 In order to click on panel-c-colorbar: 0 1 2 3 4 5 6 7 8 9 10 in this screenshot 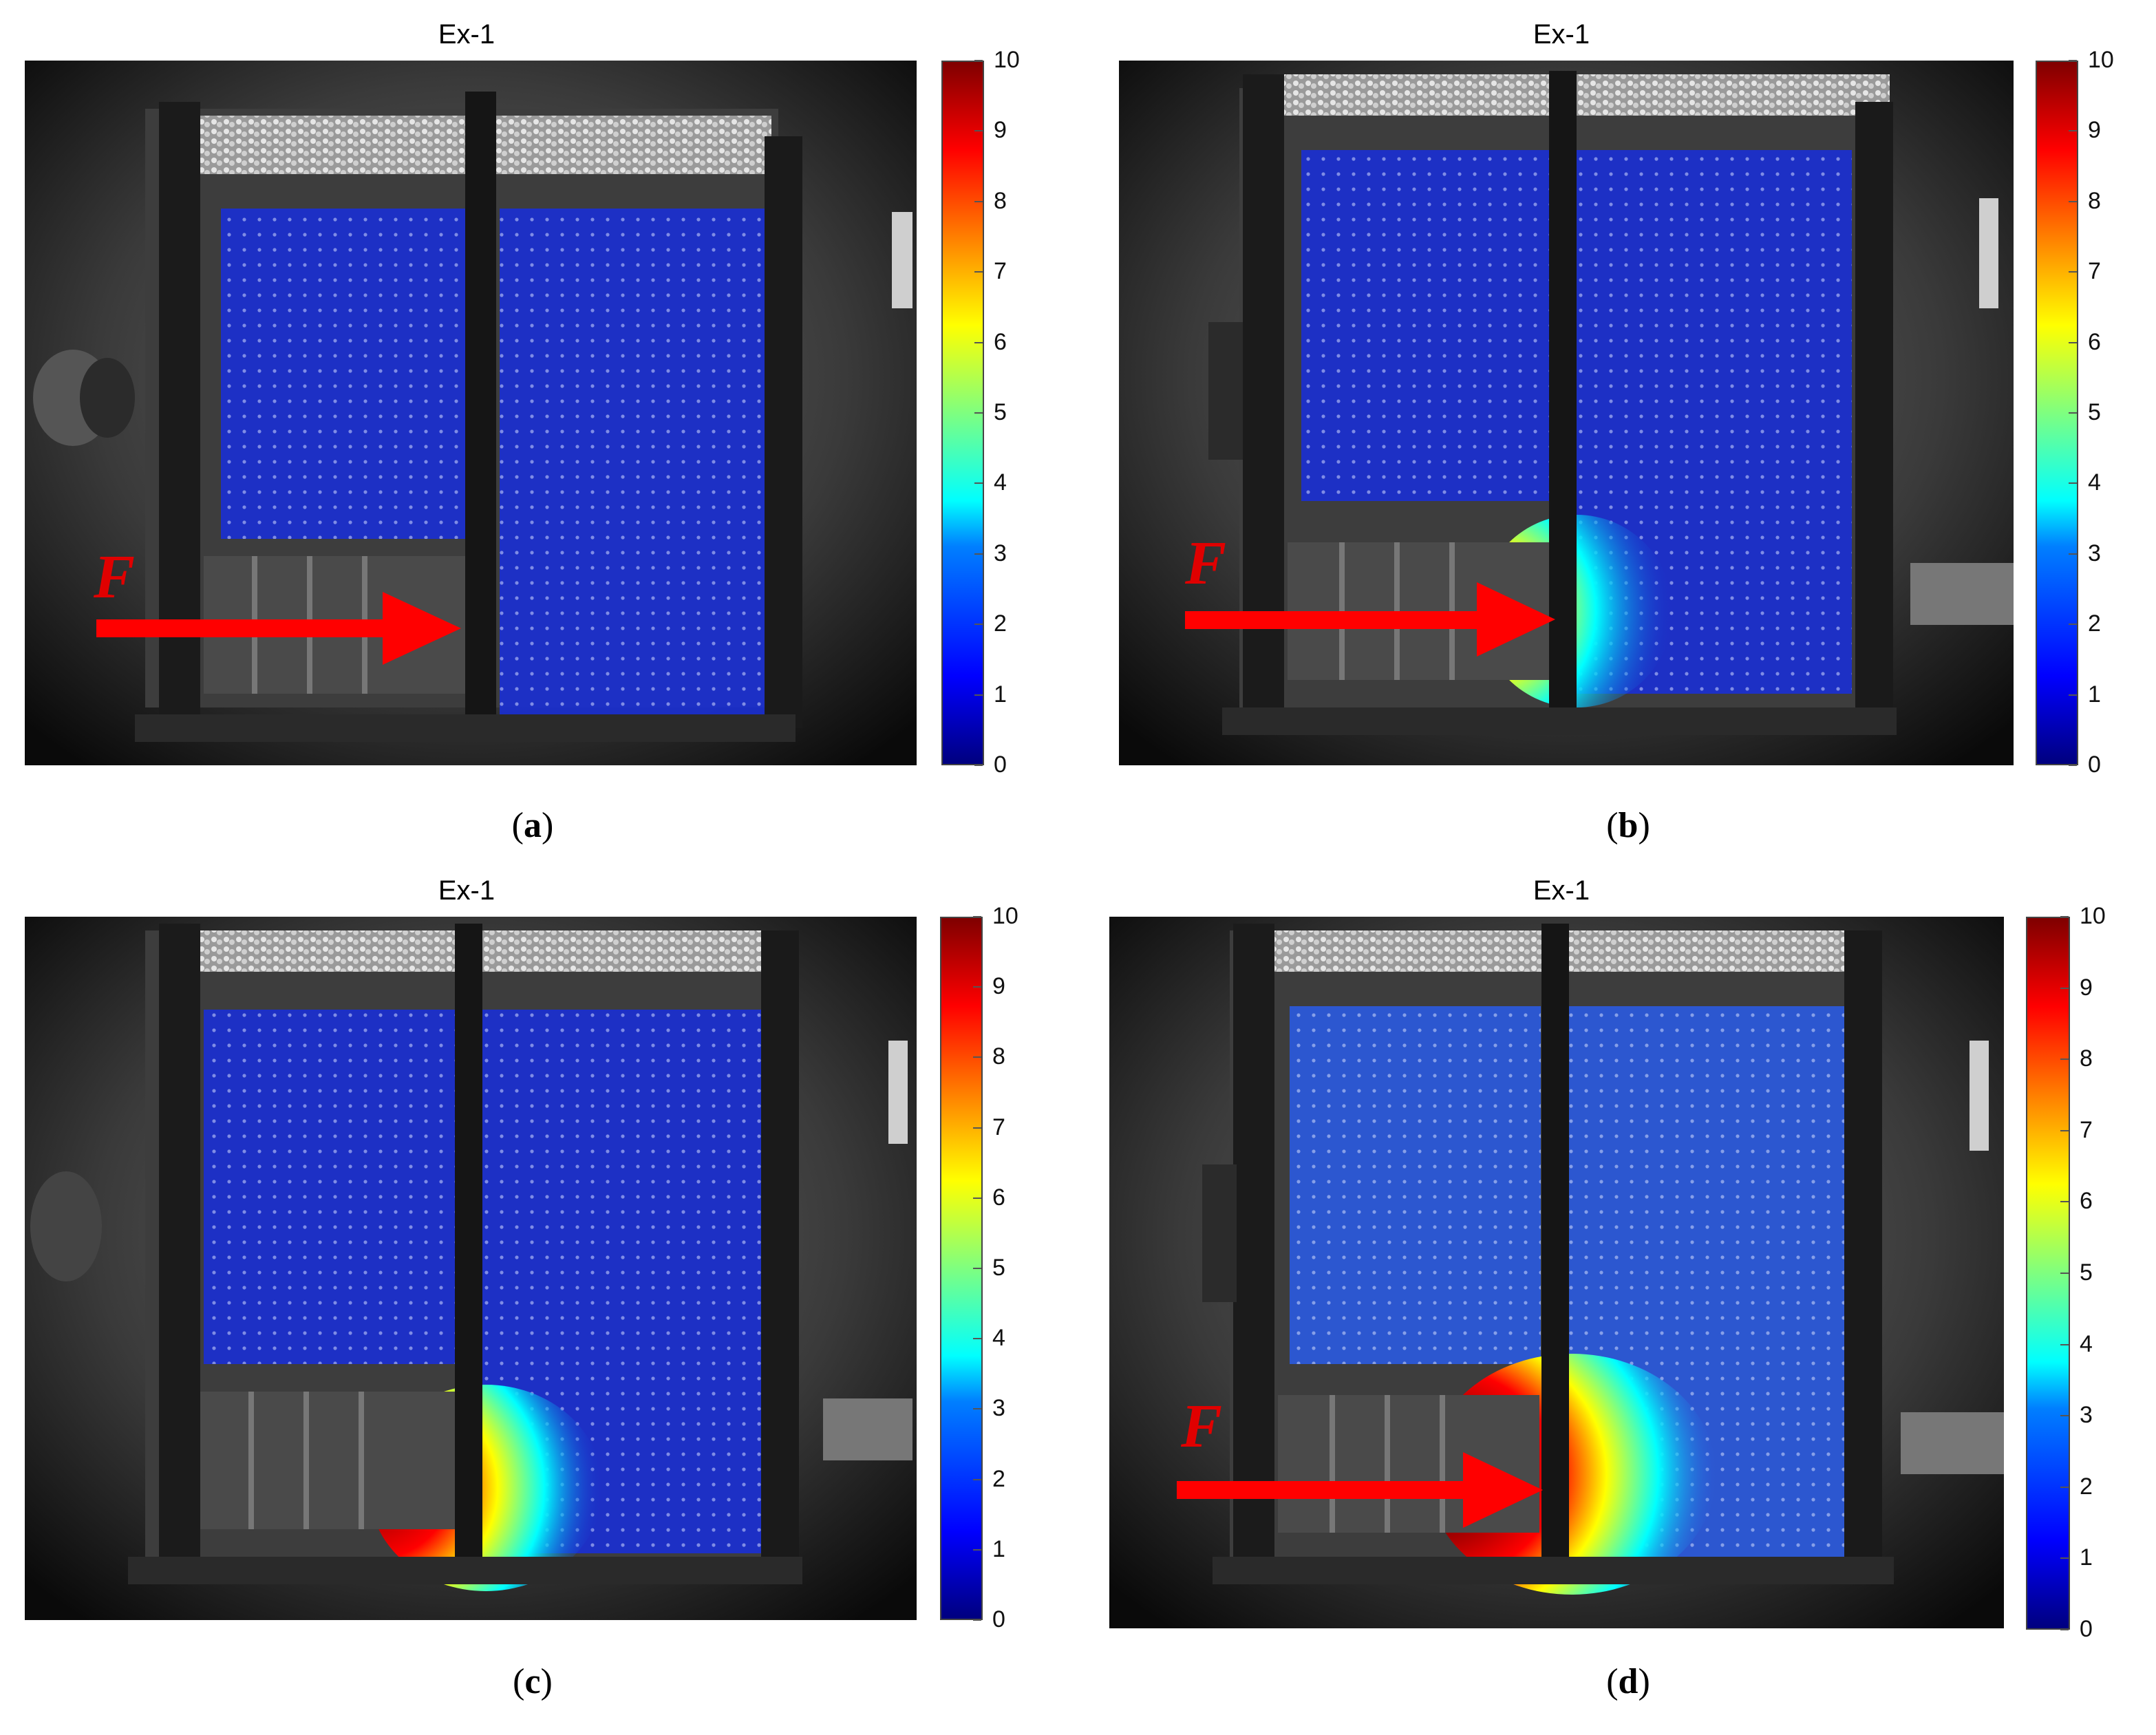, I will do `click(979, 1267)`.